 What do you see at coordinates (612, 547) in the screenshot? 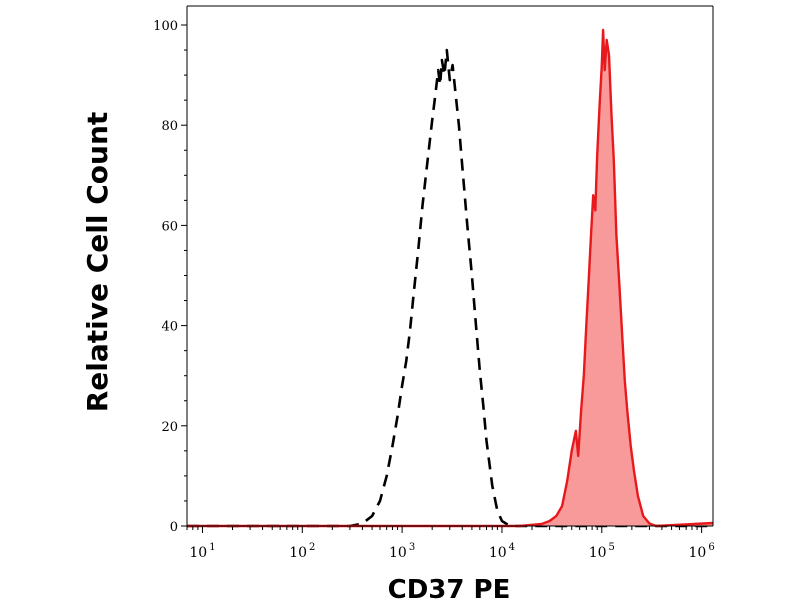
I see `x-tick-exponent: 5` at bounding box center [612, 547].